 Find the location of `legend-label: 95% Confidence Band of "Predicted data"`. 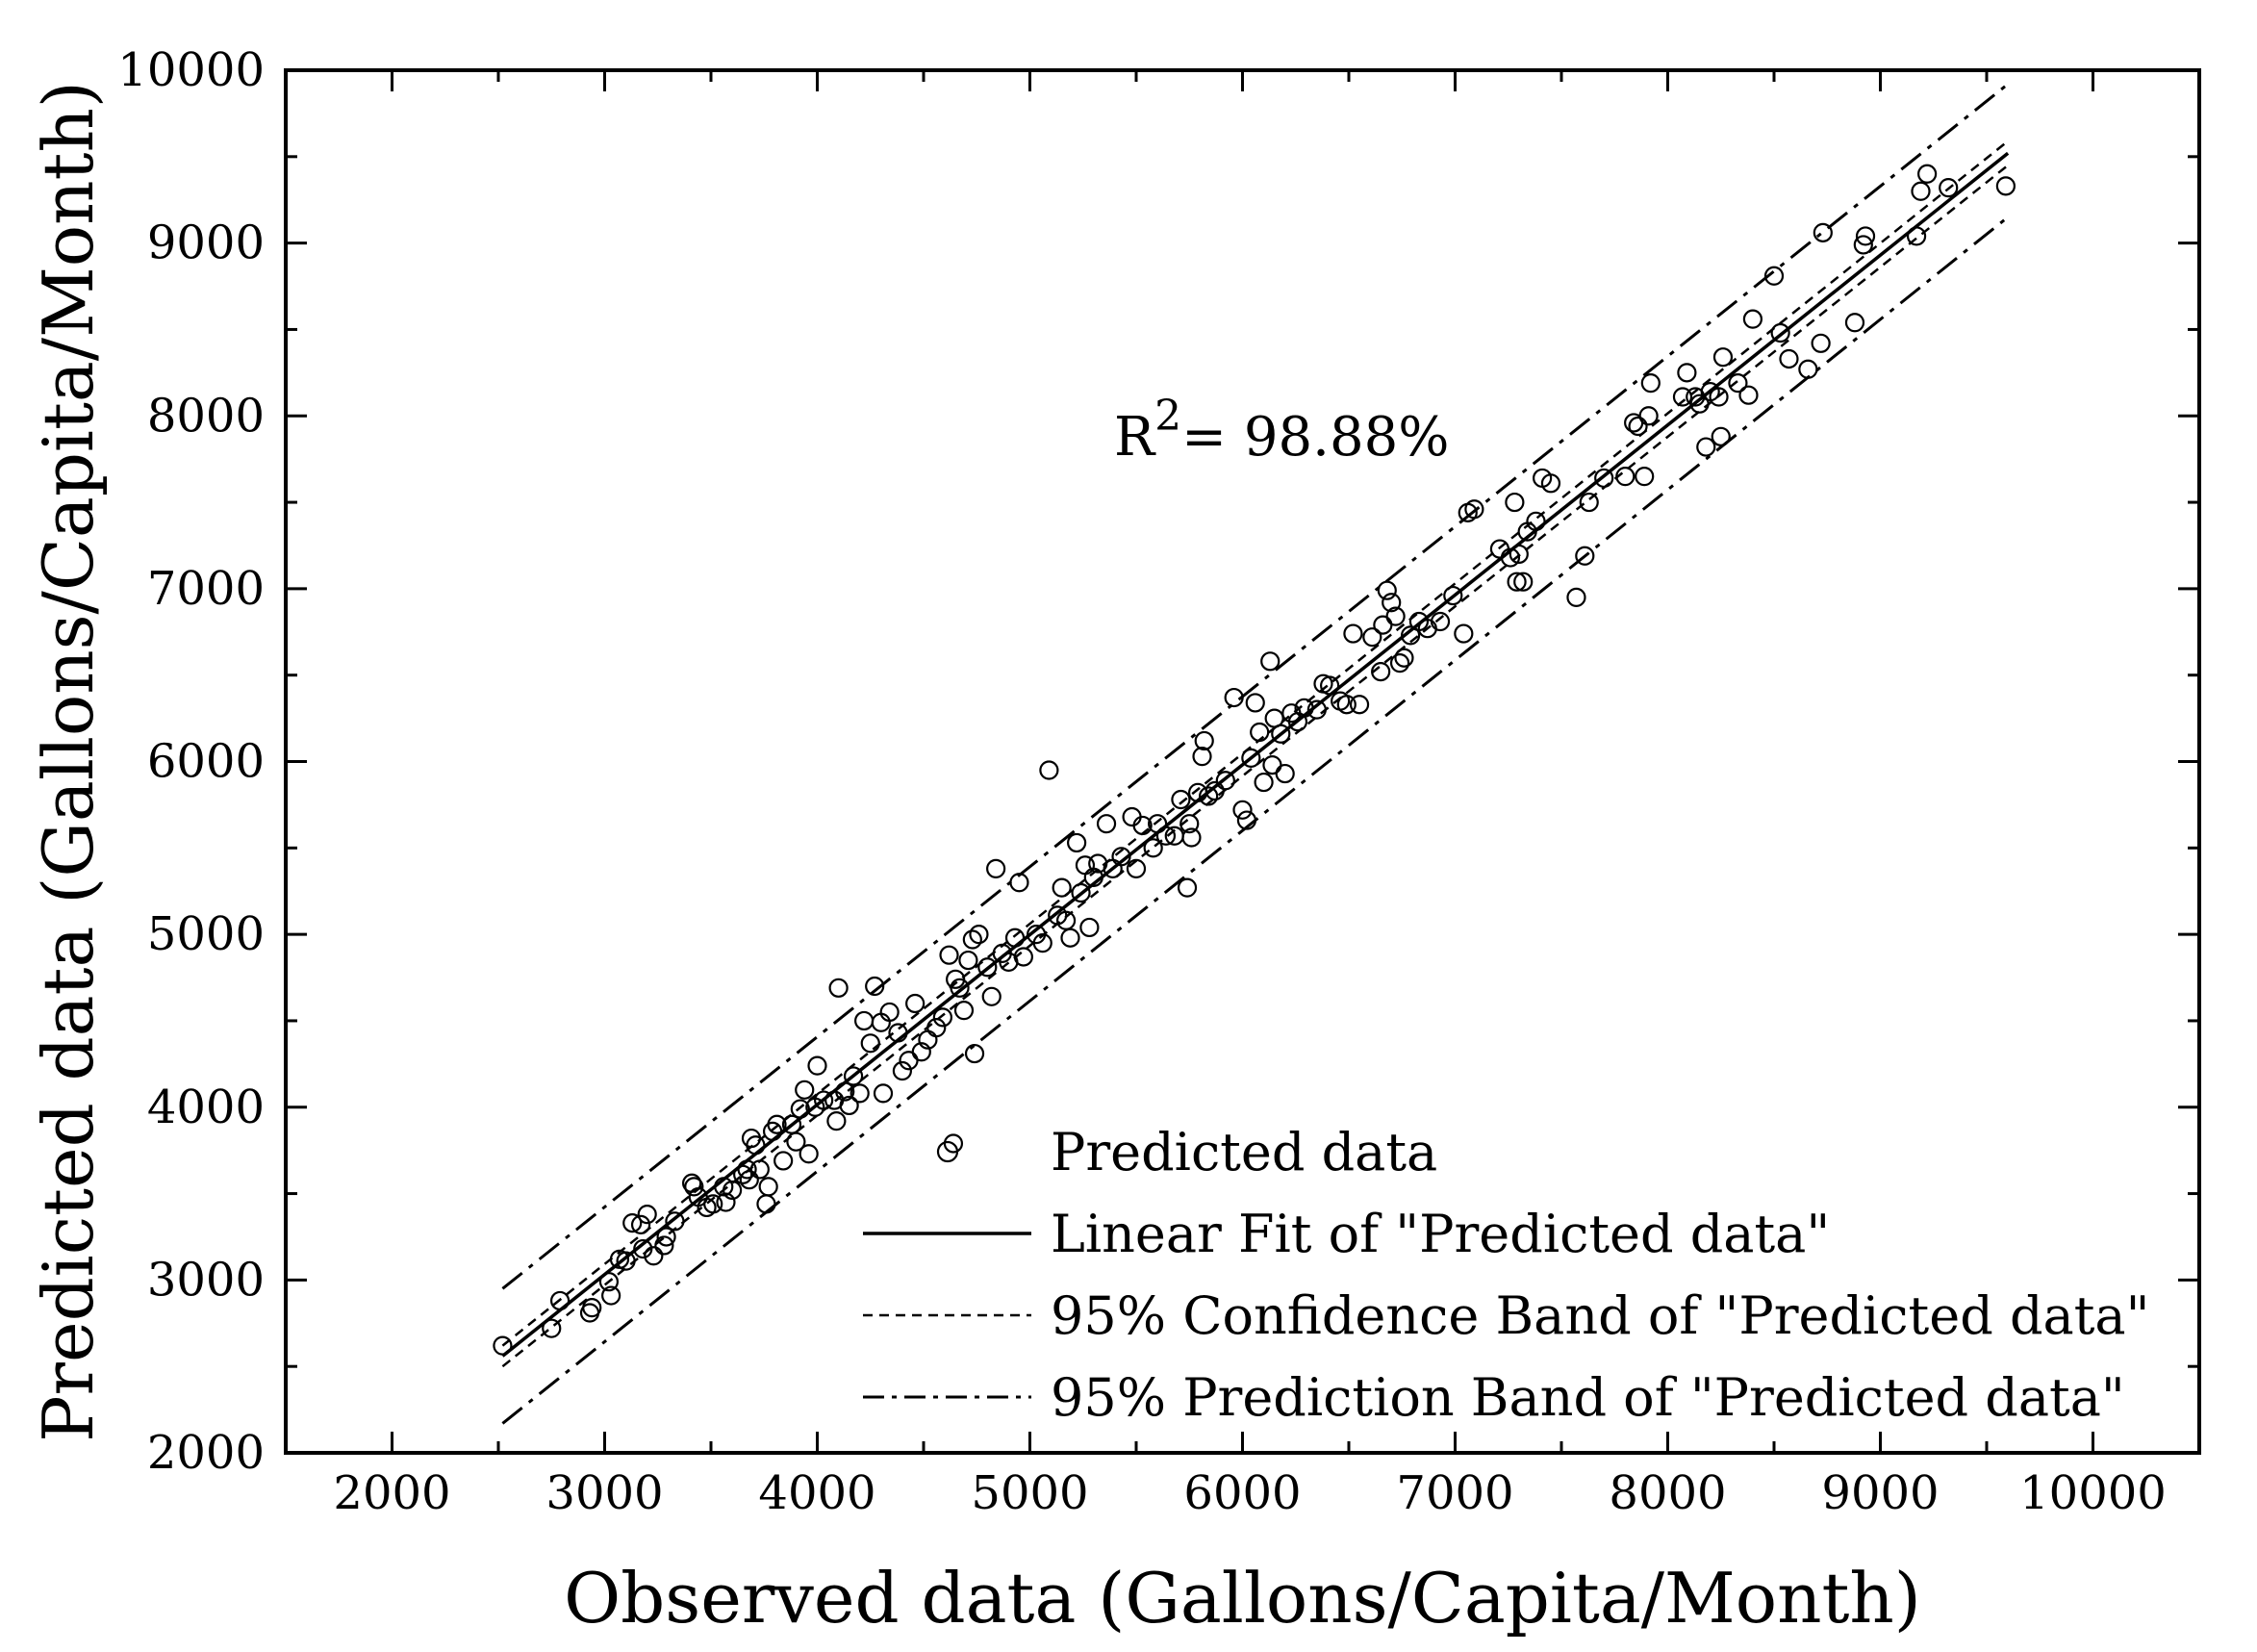

legend-label: 95% Confidence Band of "Predicted data" is located at coordinates (1600, 1315).